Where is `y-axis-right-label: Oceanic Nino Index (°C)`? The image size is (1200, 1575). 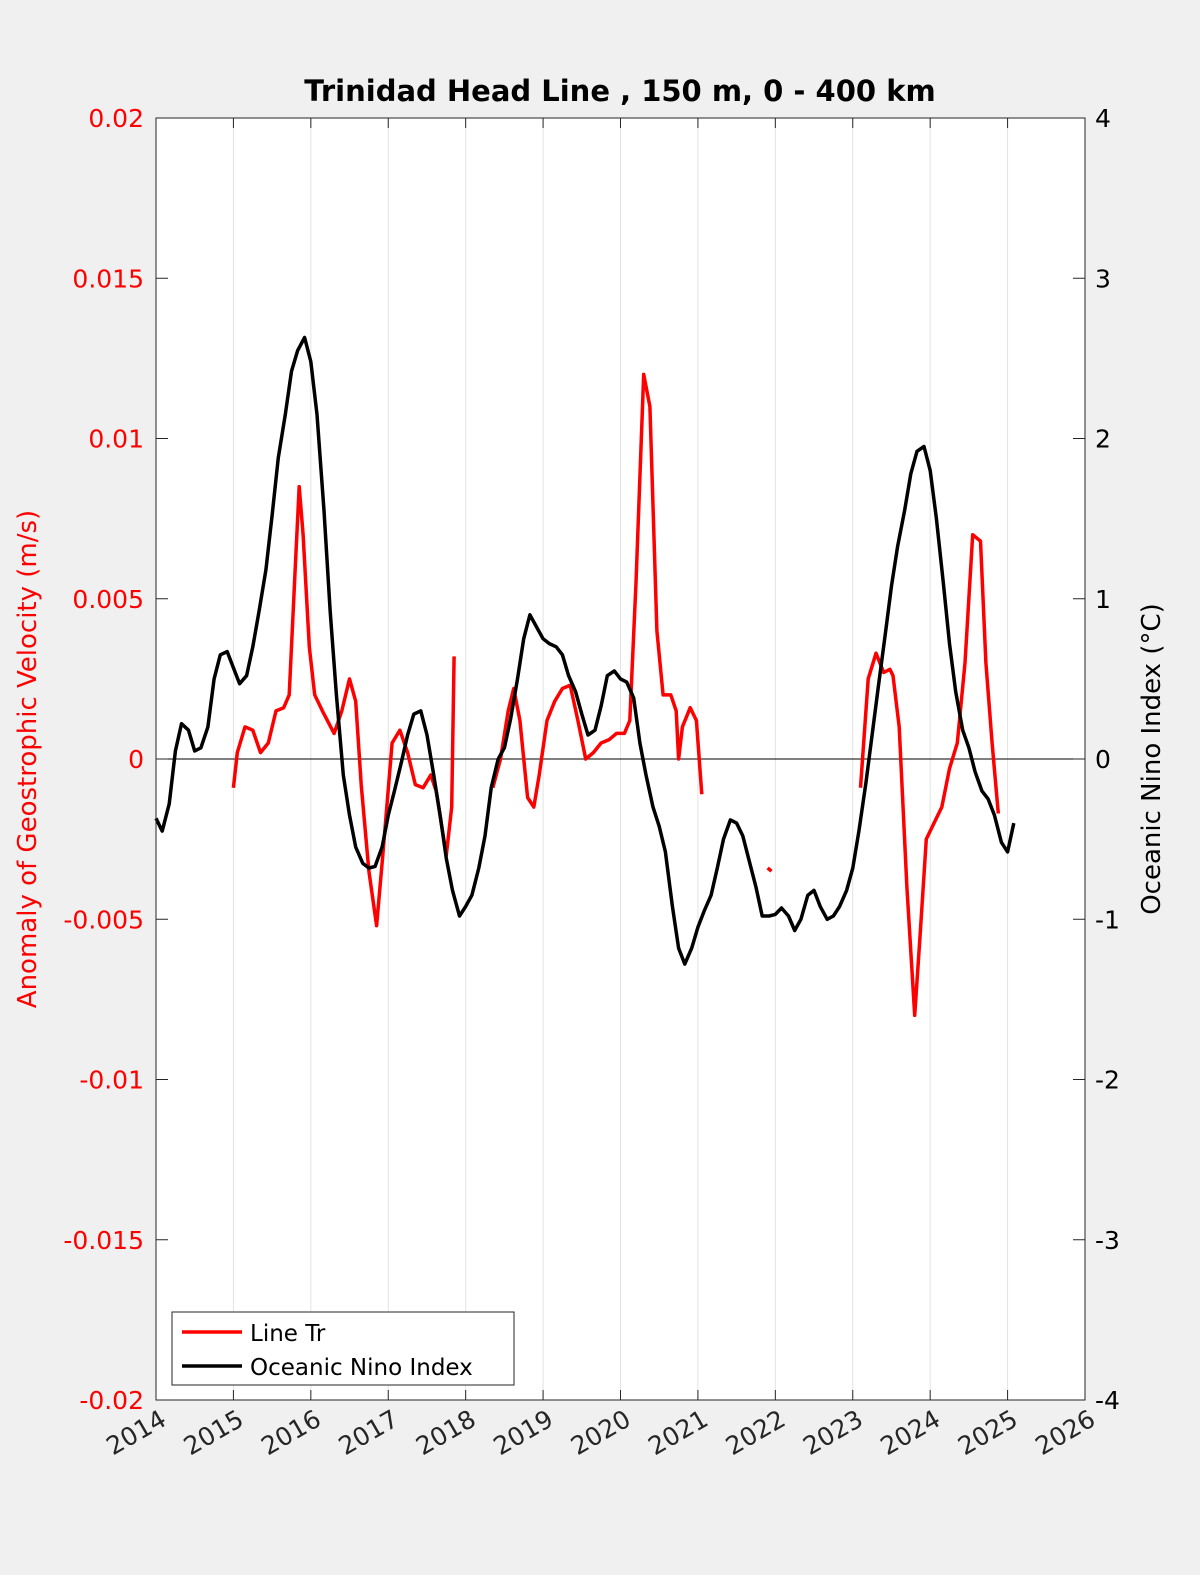
y-axis-right-label: Oceanic Nino Index (°C) is located at coordinates (1152, 759).